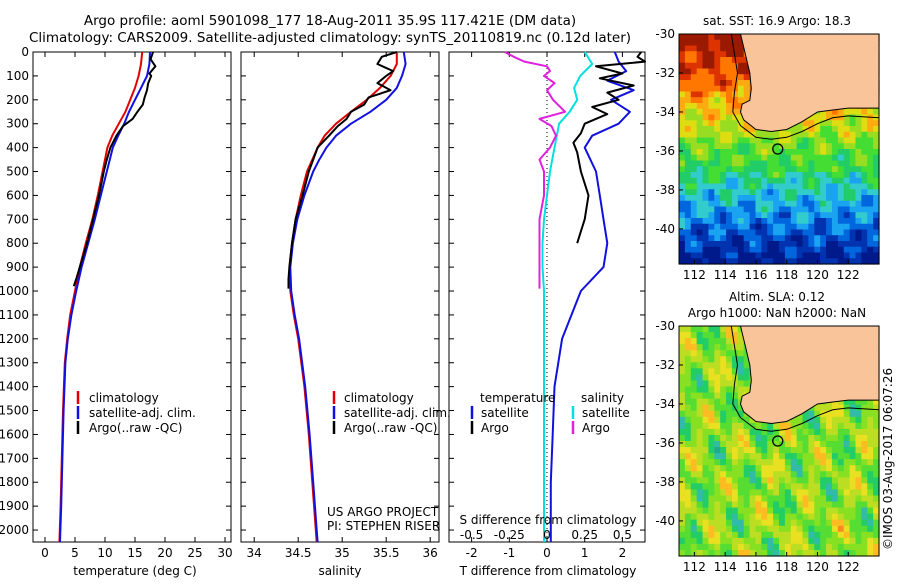 The height and width of the screenshot is (584, 900). I want to click on x-tick-label: 0, so click(45, 553).